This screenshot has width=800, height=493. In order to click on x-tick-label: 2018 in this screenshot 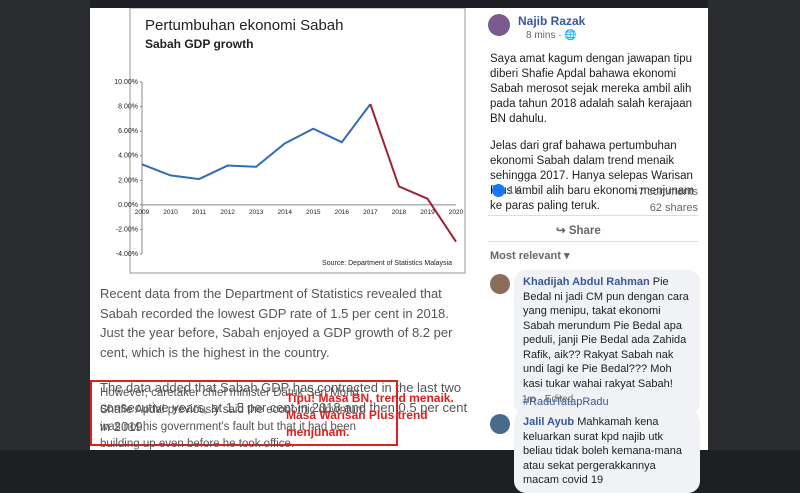, I will do `click(399, 212)`.